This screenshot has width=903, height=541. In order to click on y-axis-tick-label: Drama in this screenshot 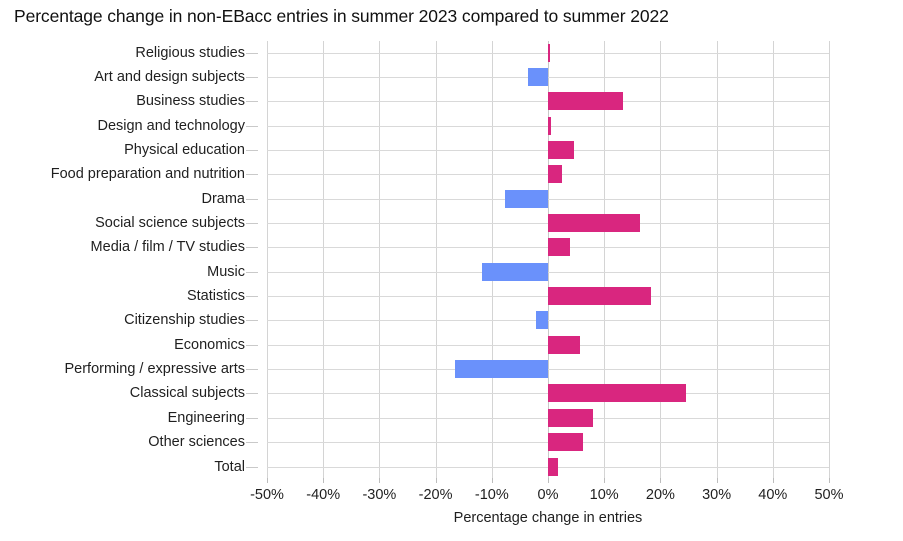, I will do `click(223, 198)`.